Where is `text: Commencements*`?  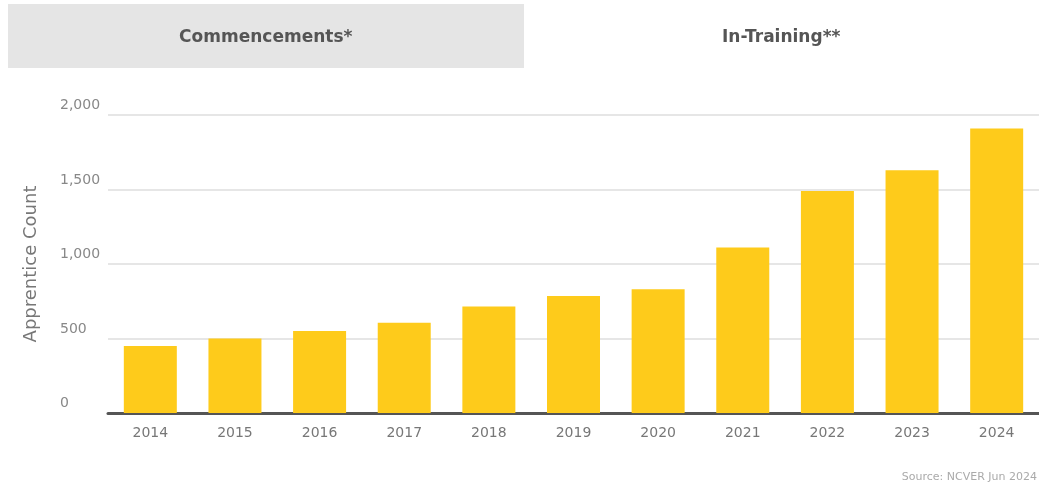 text: Commencements* is located at coordinates (266, 36).